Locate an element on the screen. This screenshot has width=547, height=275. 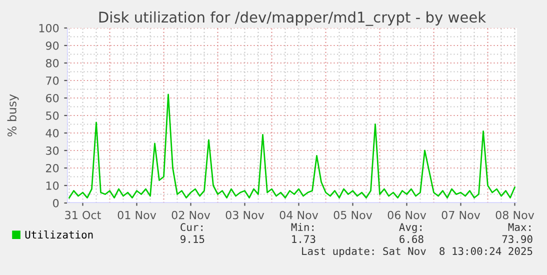
text: Min: is located at coordinates (302, 226).